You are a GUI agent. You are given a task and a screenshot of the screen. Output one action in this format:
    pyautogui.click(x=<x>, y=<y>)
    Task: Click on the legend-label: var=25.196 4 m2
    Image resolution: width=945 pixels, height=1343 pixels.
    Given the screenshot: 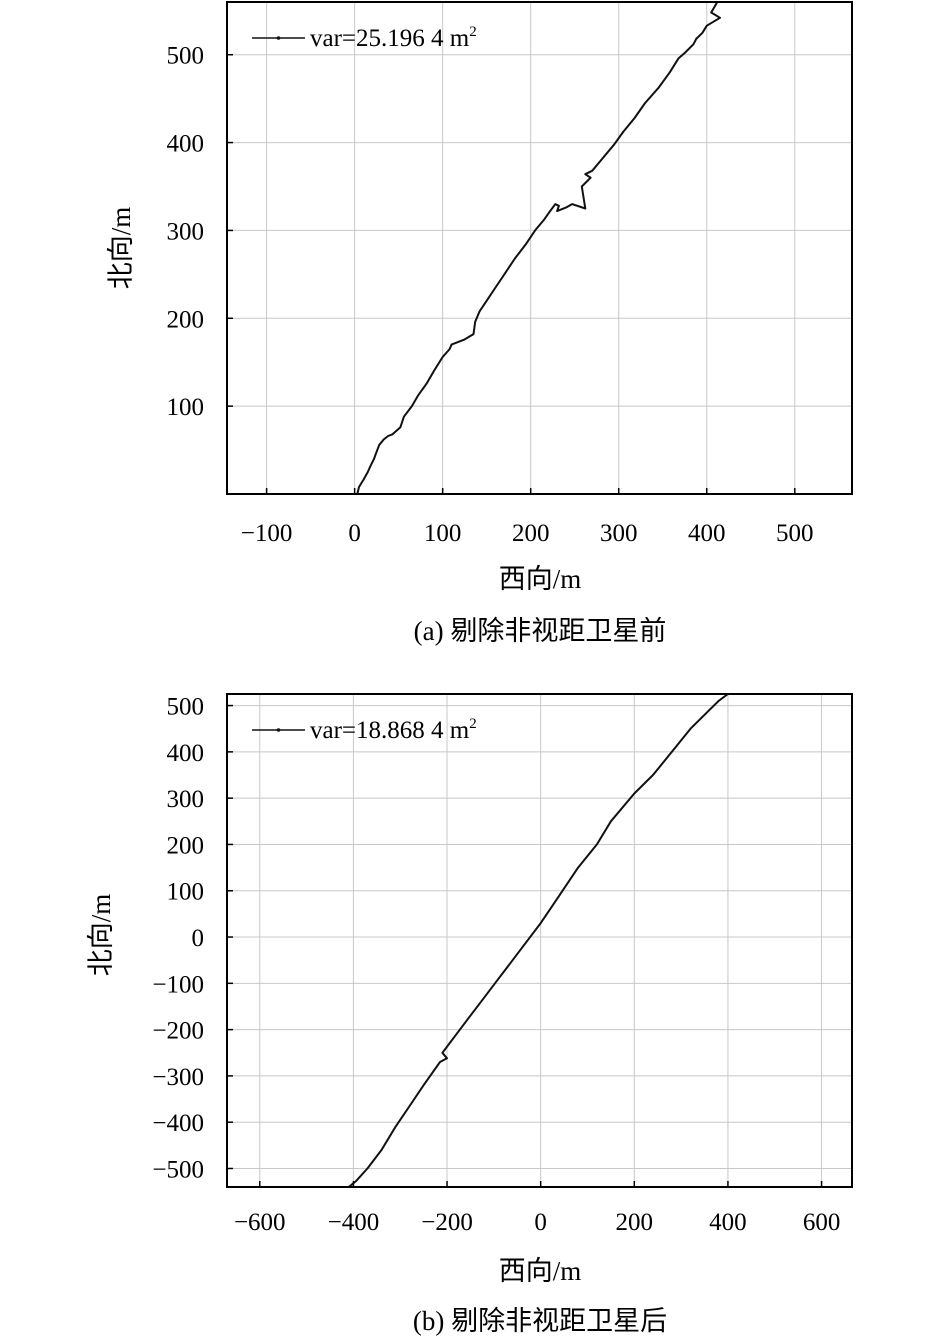 What is the action you would take?
    pyautogui.click(x=393, y=38)
    